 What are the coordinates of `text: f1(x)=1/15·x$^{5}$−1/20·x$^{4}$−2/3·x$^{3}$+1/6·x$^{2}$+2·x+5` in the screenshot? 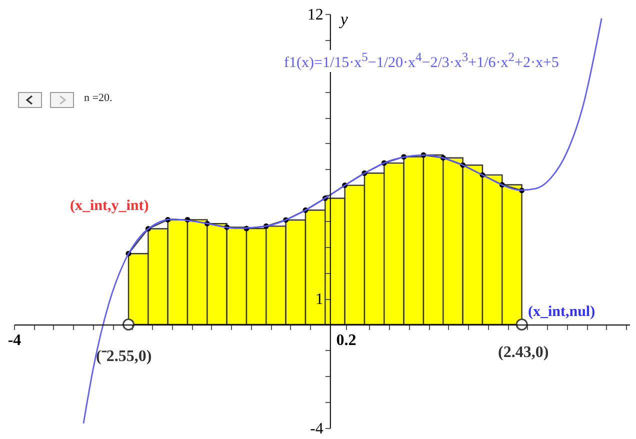 It's located at (421, 60).